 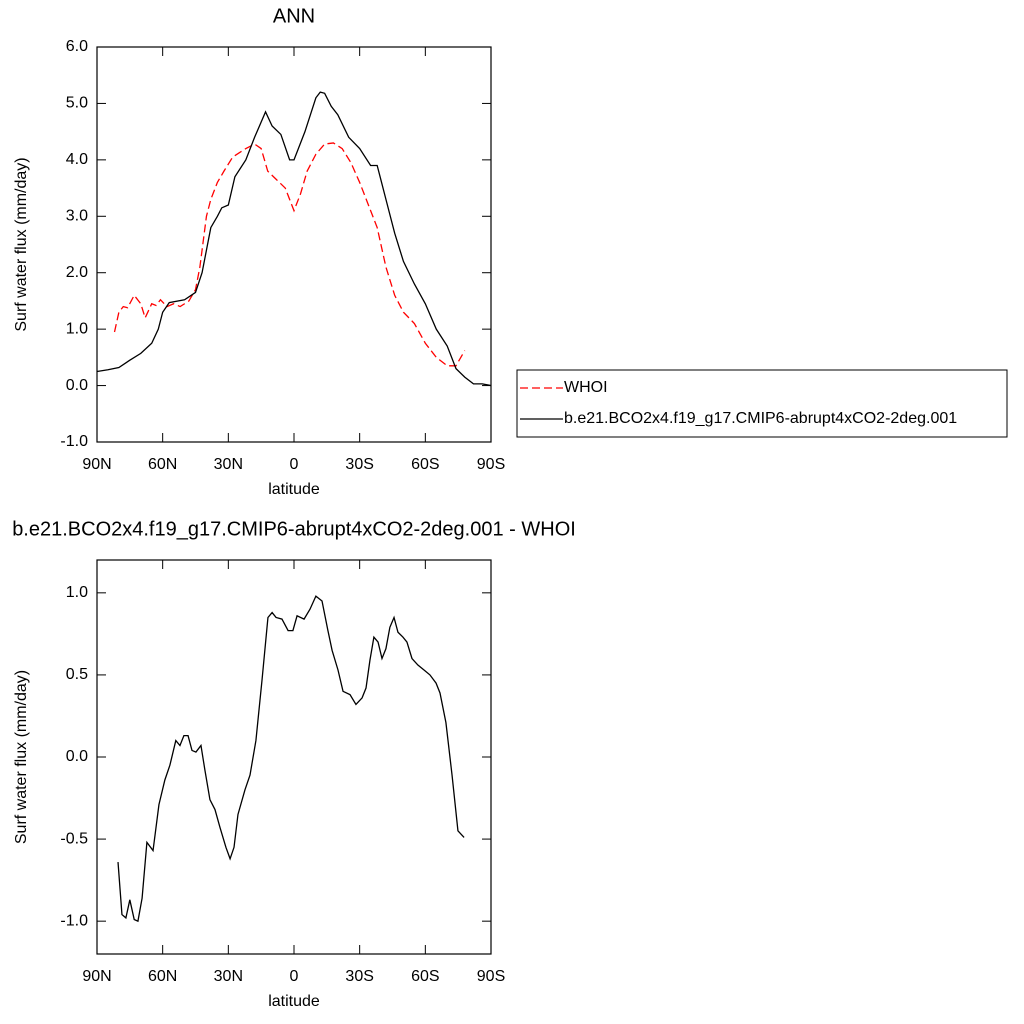 What do you see at coordinates (77, 674) in the screenshot?
I see `y-tick-label: 0.5` at bounding box center [77, 674].